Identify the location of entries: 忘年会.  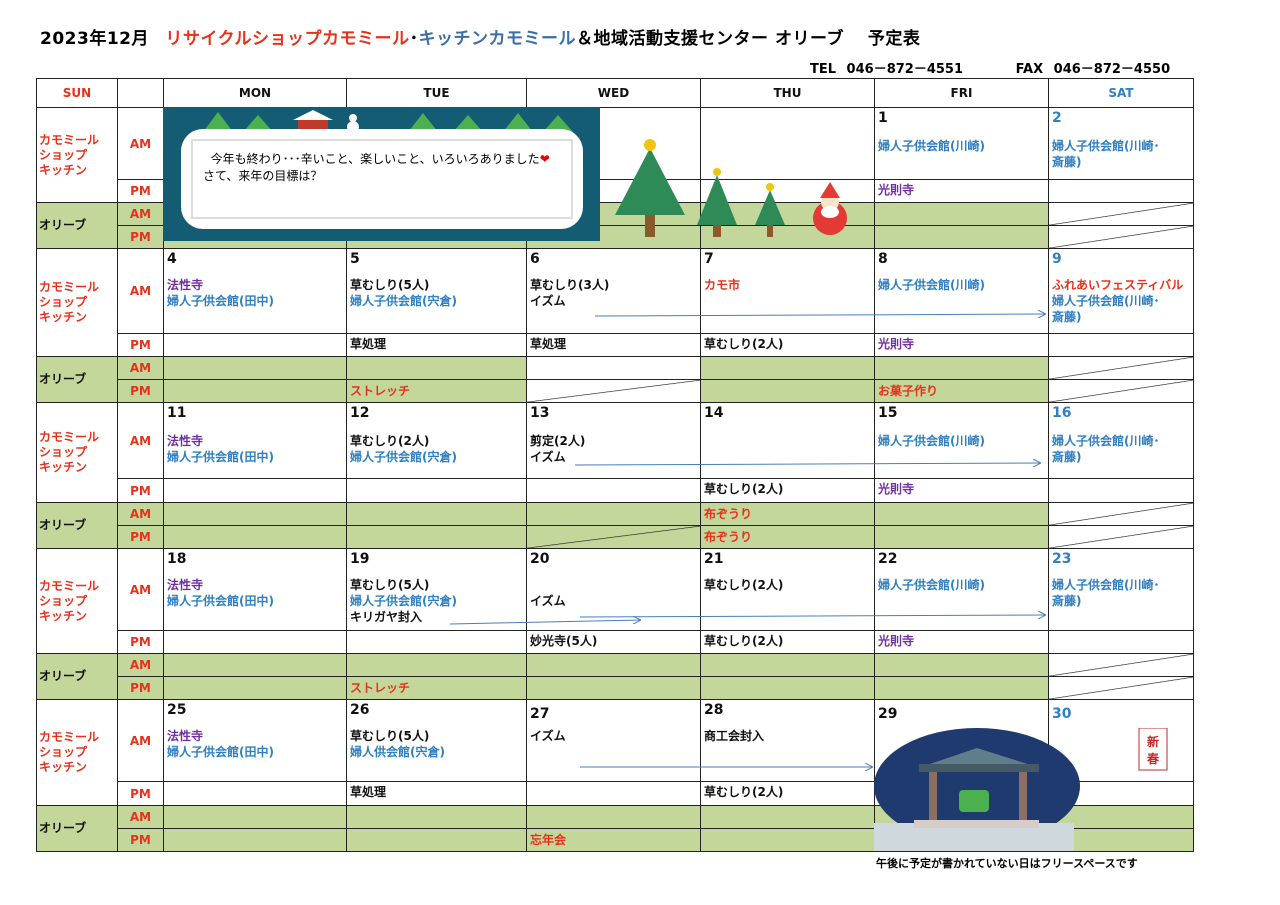
(548, 840).